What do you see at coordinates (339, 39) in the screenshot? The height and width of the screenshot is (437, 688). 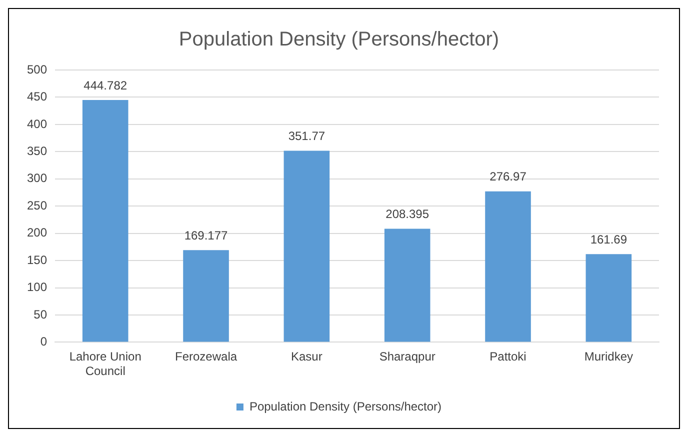 I see `chart-title: Population Density (Persons/hector)` at bounding box center [339, 39].